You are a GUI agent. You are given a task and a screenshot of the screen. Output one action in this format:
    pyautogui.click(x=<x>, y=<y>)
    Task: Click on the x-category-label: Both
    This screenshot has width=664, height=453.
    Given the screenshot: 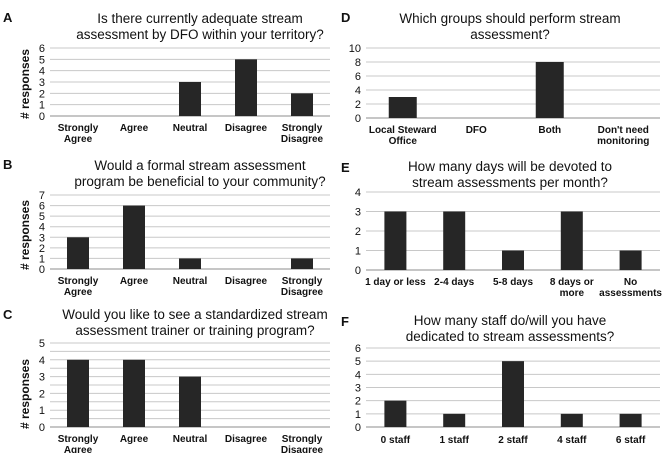 What is the action you would take?
    pyautogui.click(x=549, y=130)
    